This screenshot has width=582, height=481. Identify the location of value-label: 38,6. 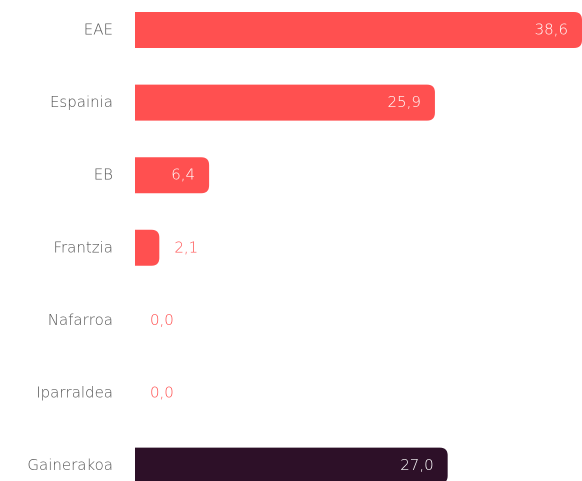
(551, 30).